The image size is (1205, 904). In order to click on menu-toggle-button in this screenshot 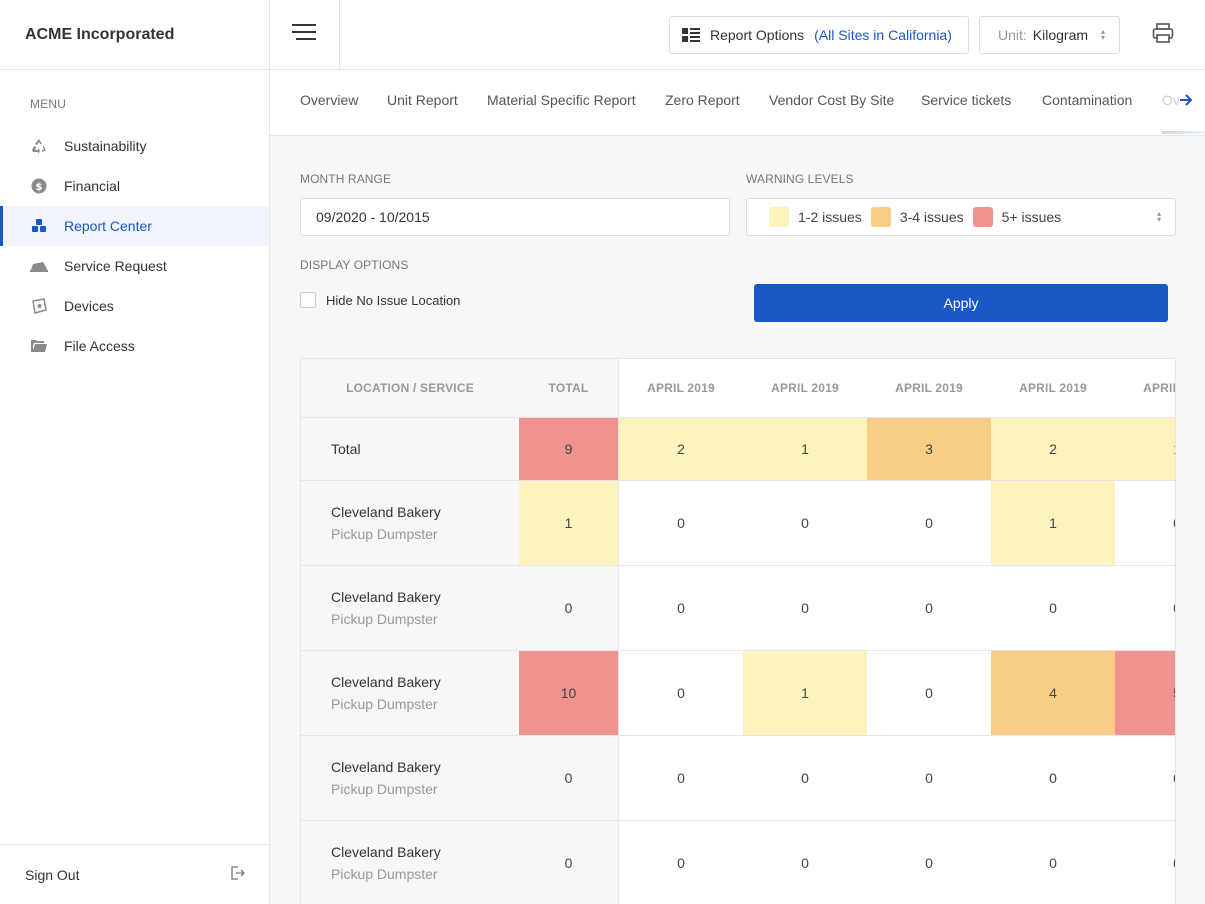, I will do `click(305, 34)`.